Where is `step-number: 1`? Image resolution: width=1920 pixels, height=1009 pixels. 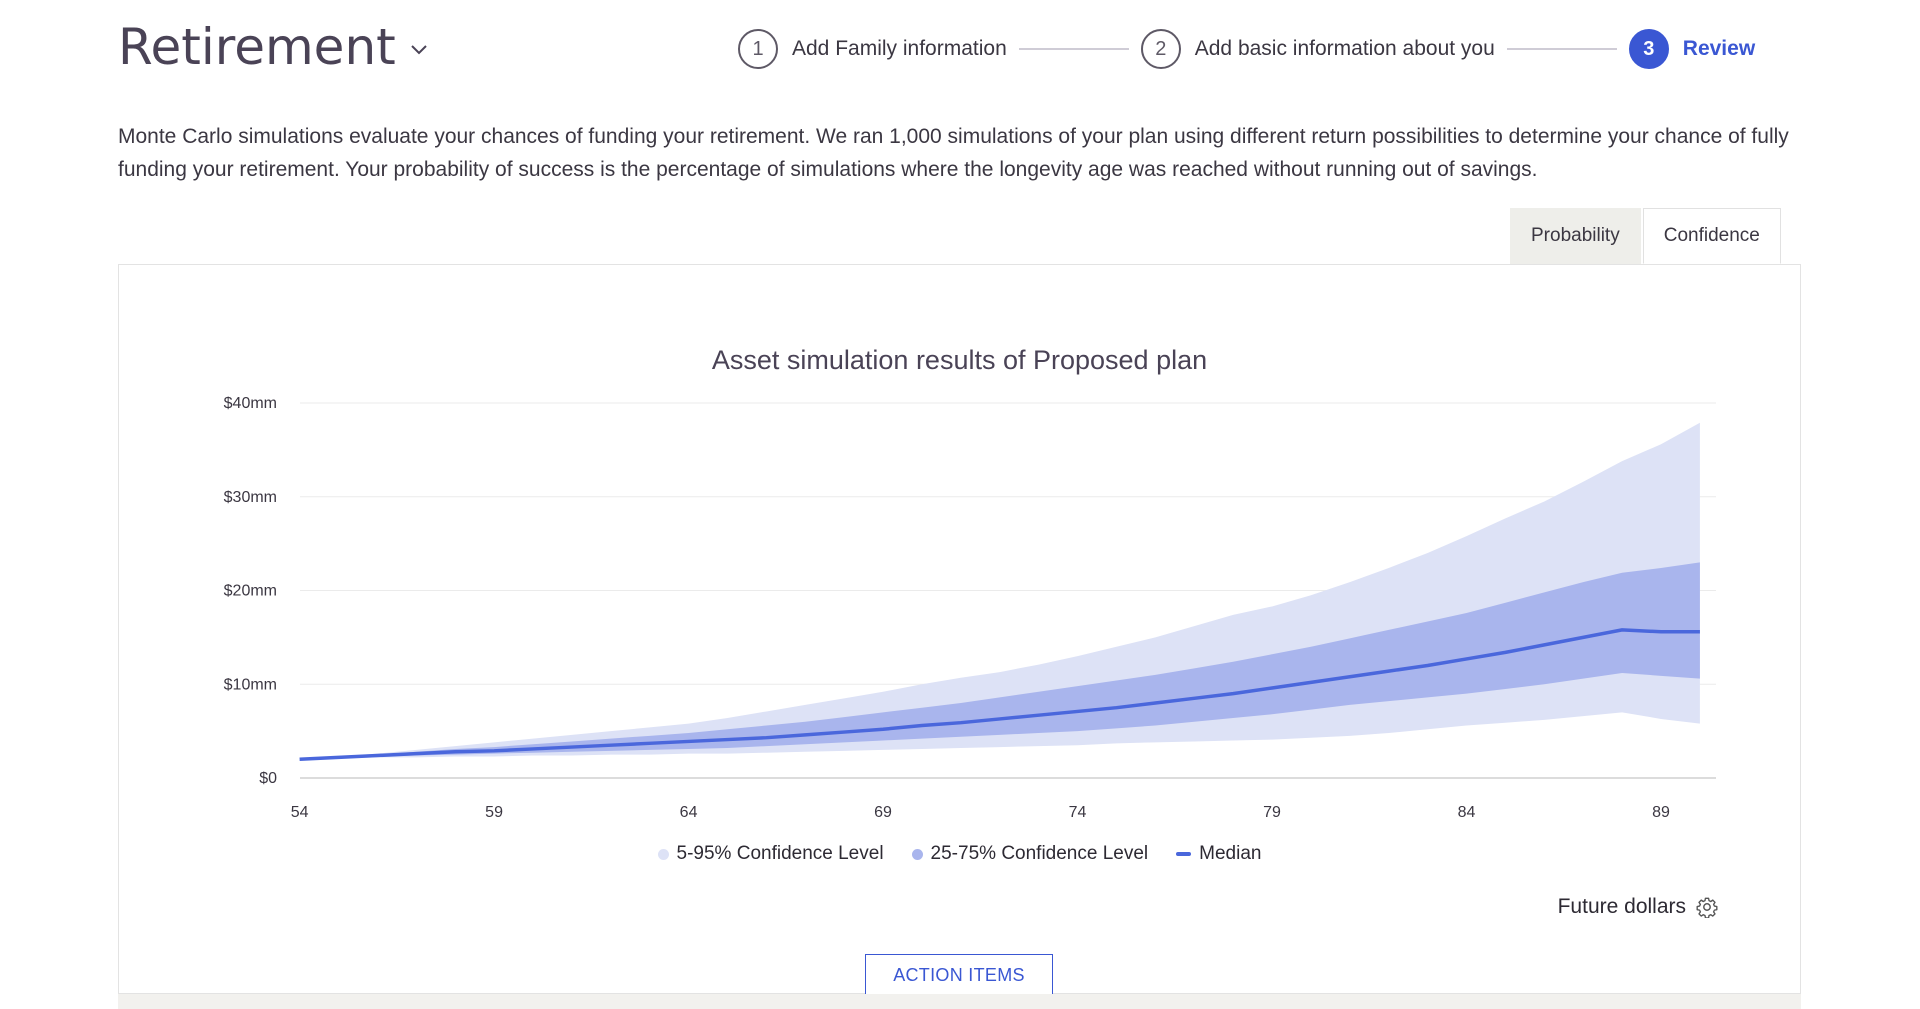
step-number: 1 is located at coordinates (758, 49).